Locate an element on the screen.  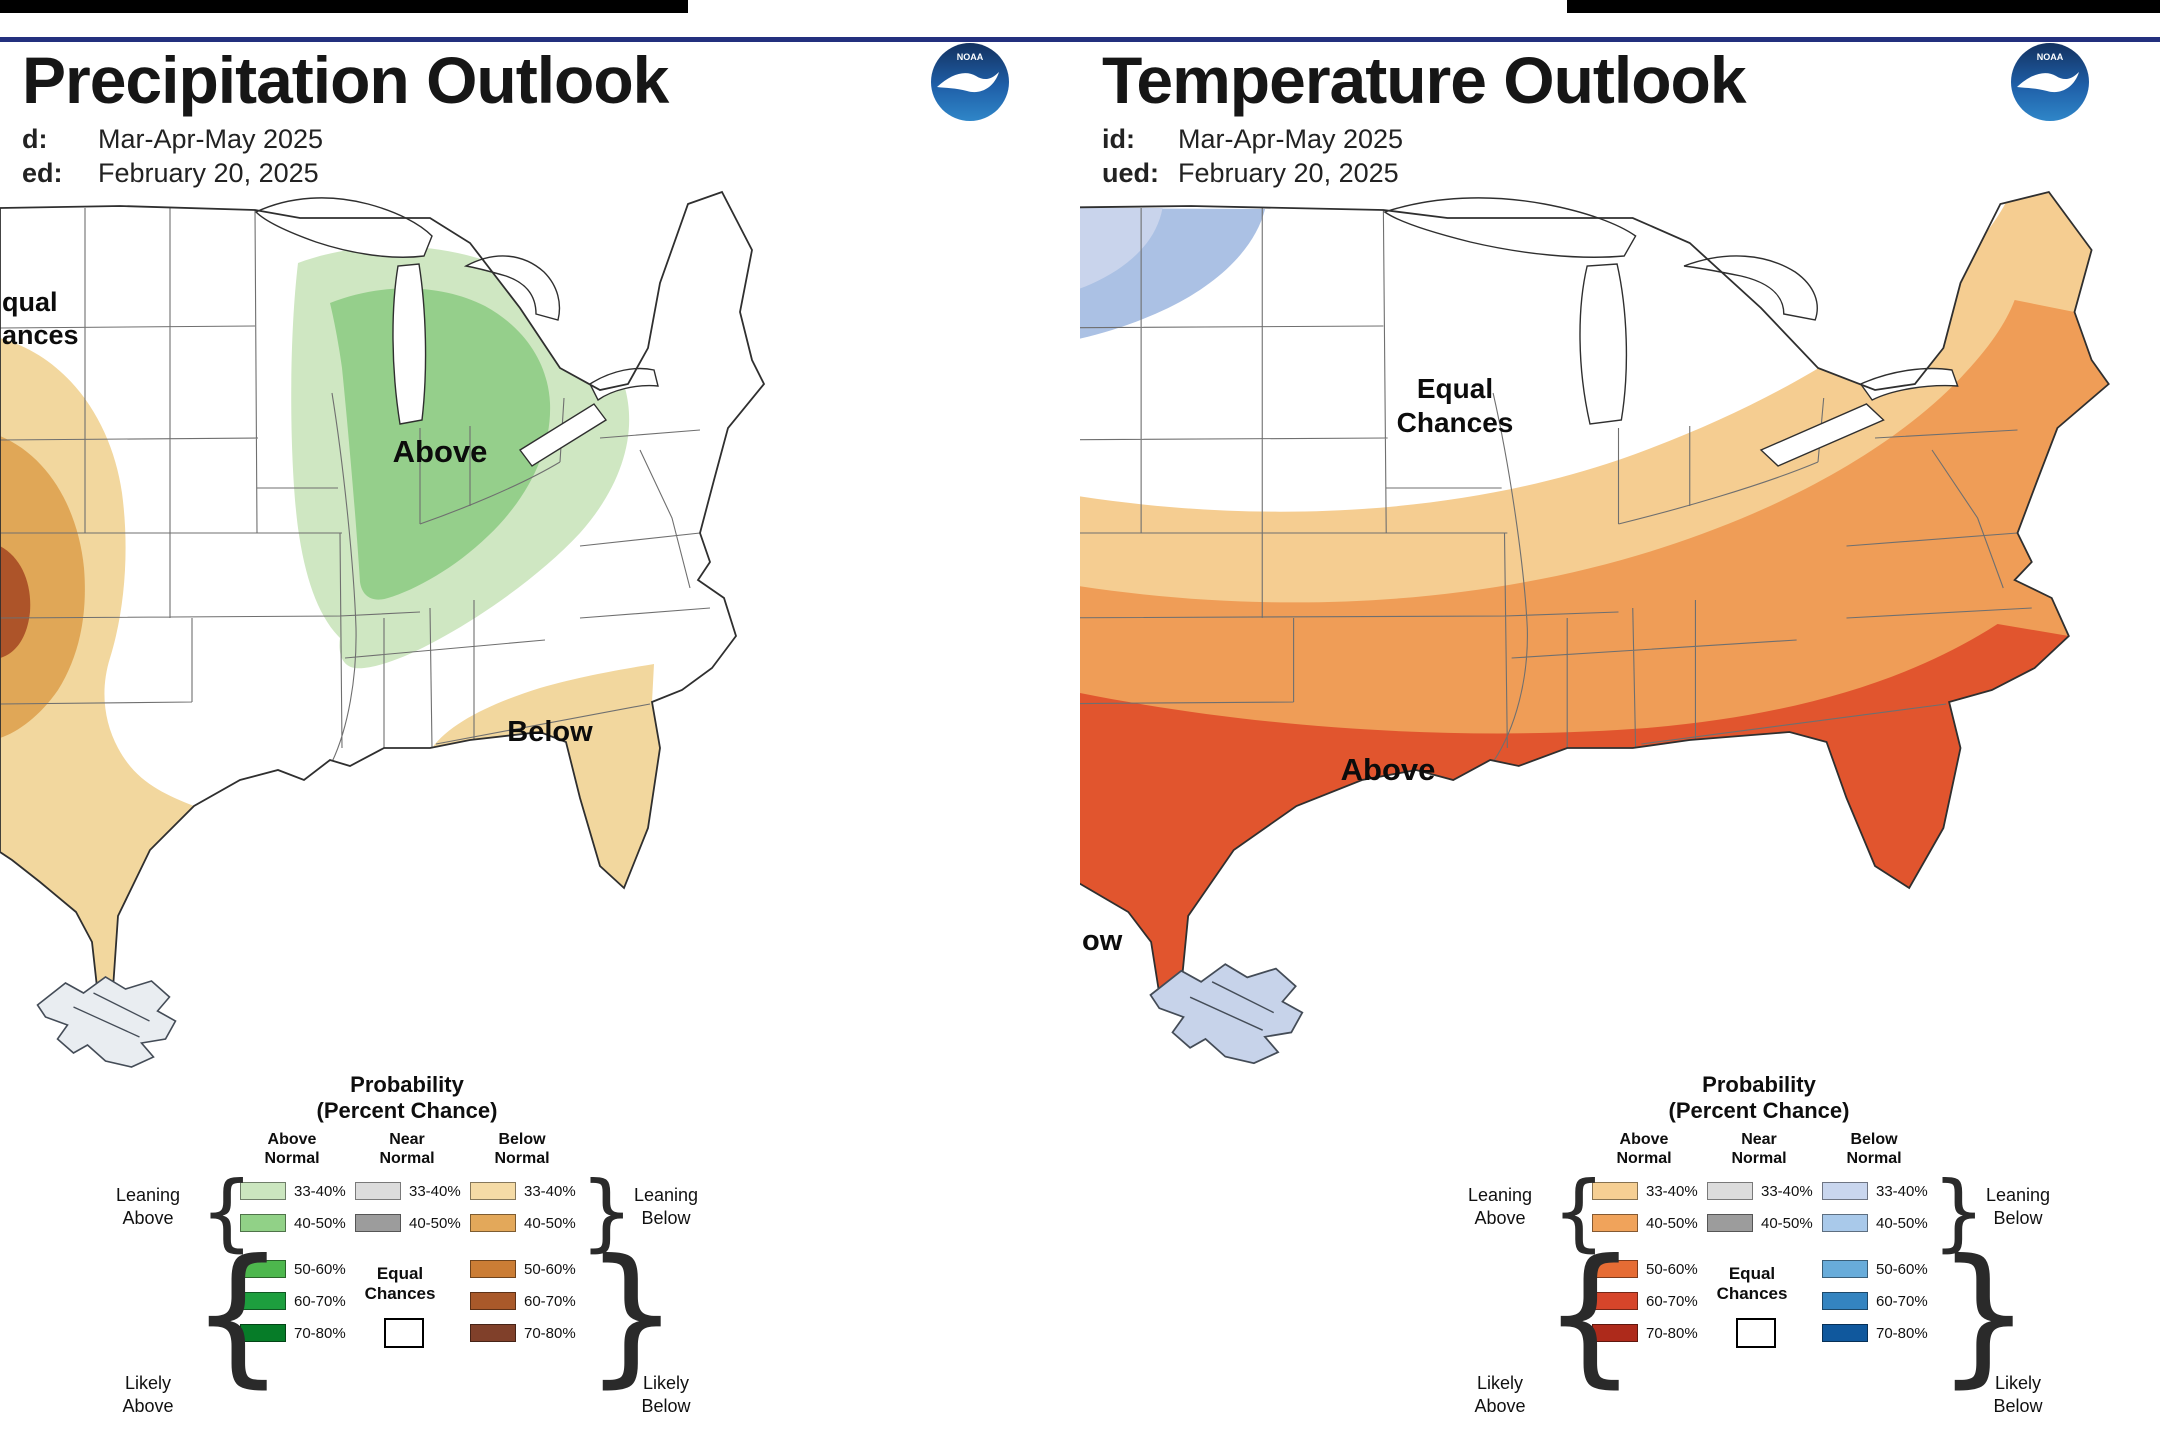
page-title: Temperature Outlook is located at coordinates (1424, 80).